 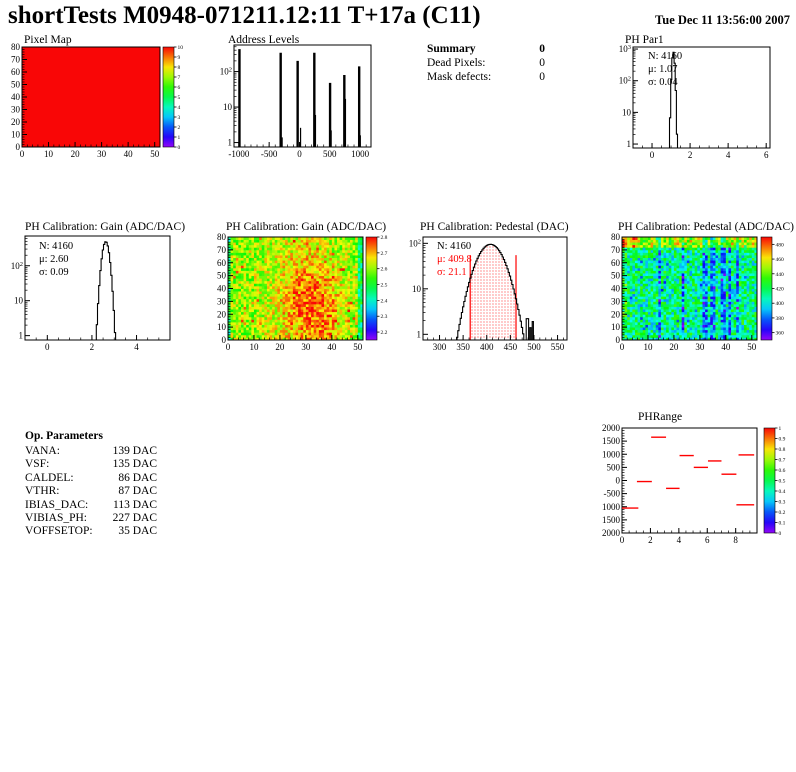 What do you see at coordinates (782, 450) in the screenshot?
I see `svg-text: 0.8` at bounding box center [782, 450].